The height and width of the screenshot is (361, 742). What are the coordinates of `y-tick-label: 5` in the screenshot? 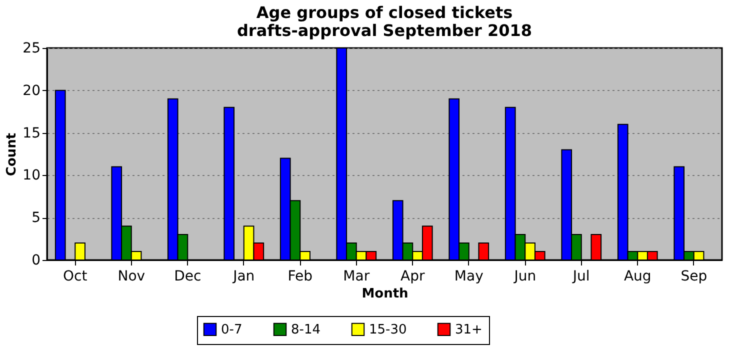 It's located at (36, 218).